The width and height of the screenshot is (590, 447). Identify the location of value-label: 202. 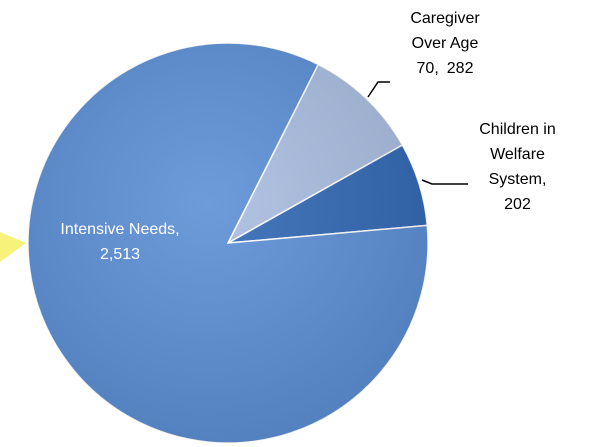
(517, 204).